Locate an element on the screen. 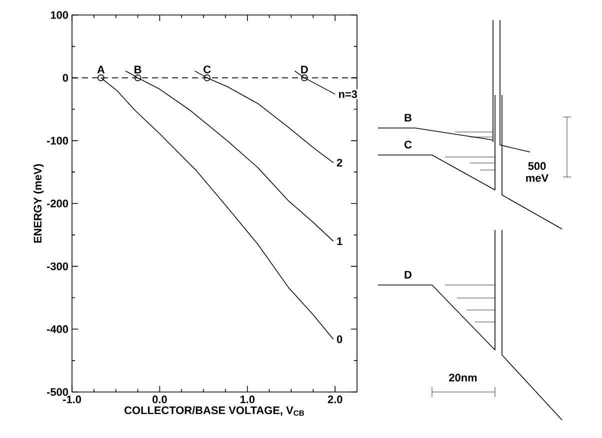 This screenshot has height=438, width=602. annotation: D is located at coordinates (304, 70).